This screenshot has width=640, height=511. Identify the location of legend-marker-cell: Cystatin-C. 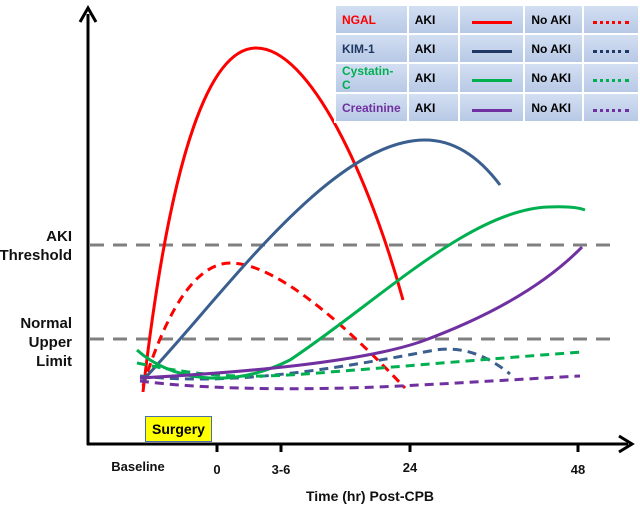
(371, 78).